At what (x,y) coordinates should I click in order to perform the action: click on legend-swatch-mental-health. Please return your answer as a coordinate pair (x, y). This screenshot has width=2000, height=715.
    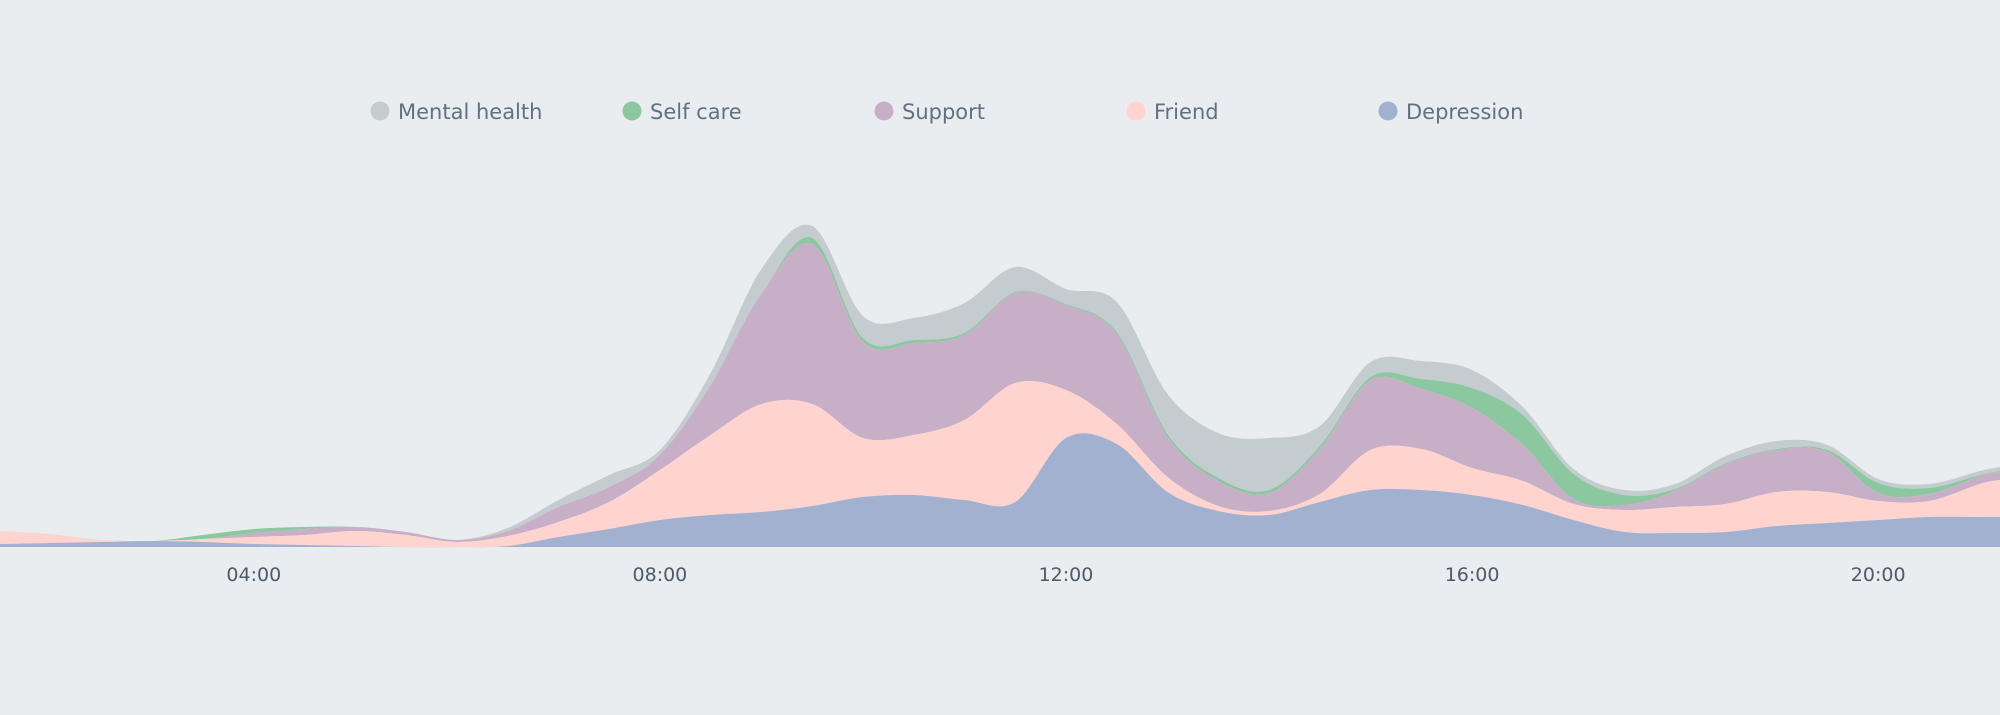
    Looking at the image, I should click on (380, 111).